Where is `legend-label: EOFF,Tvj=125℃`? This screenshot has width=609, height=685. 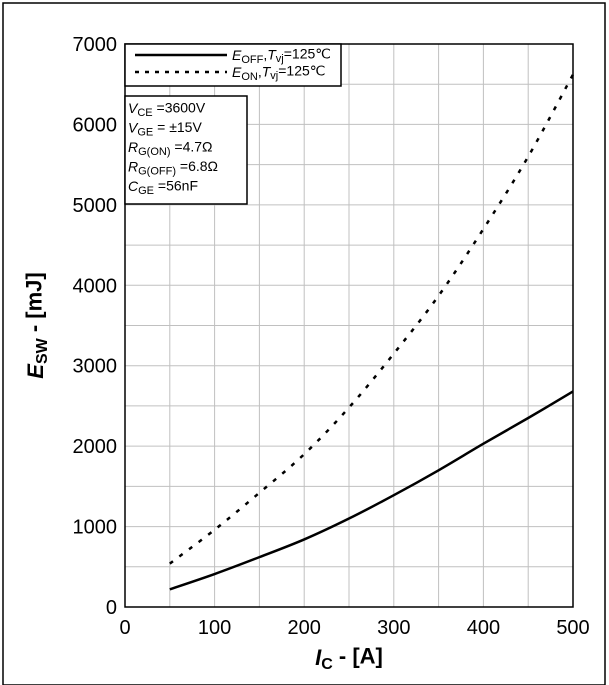 legend-label: EOFF,Tvj=125℃ is located at coordinates (281, 56).